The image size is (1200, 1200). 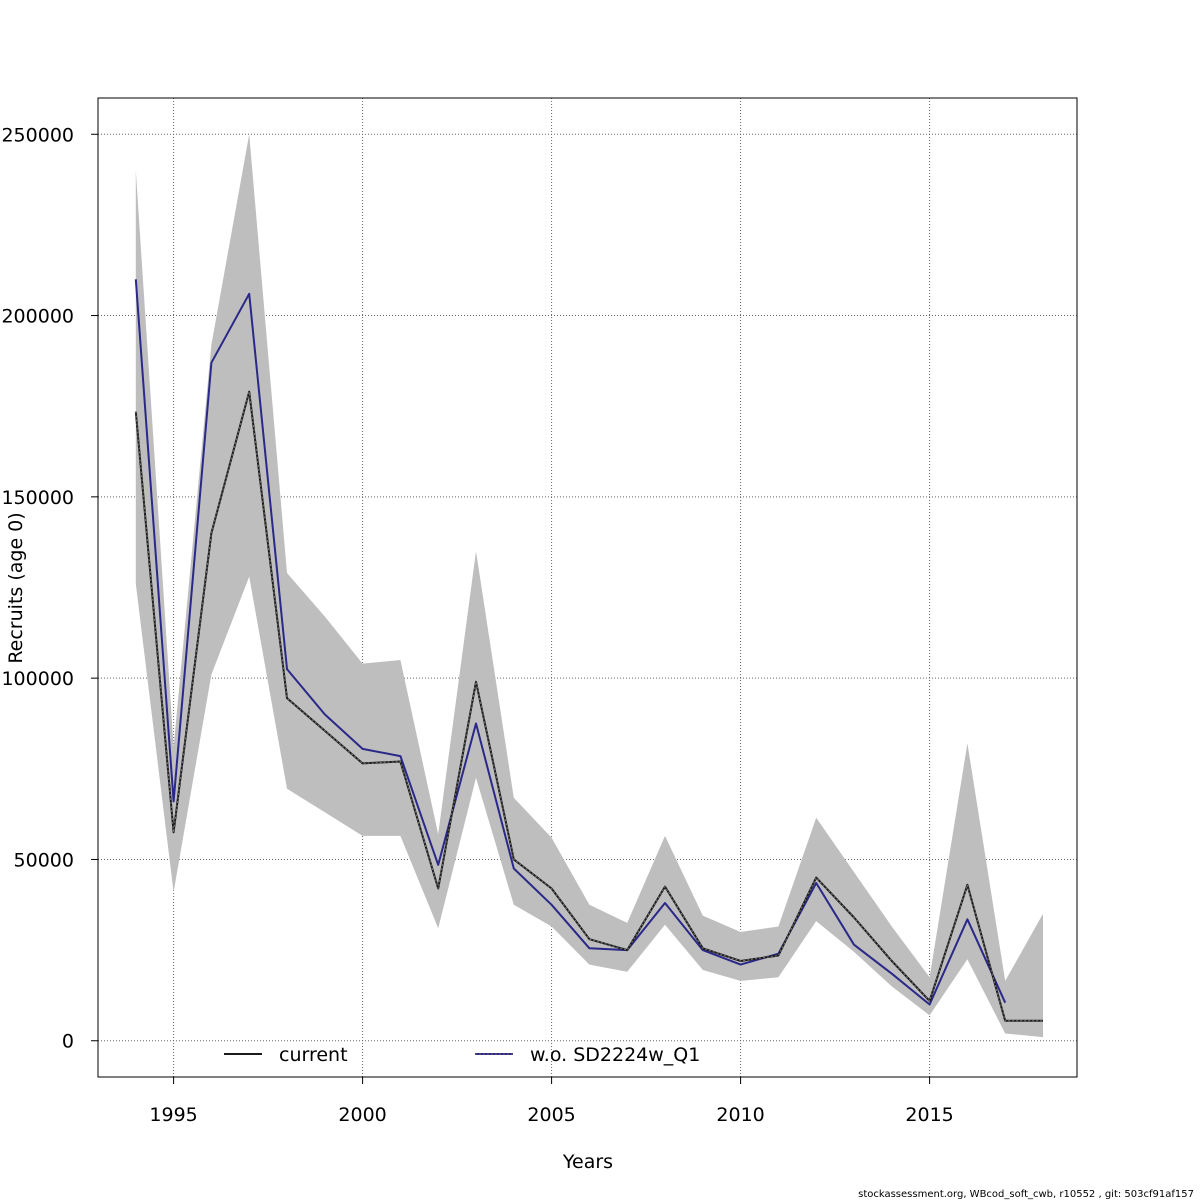 I want to click on x-axis-title: Years, so click(x=587, y=1162).